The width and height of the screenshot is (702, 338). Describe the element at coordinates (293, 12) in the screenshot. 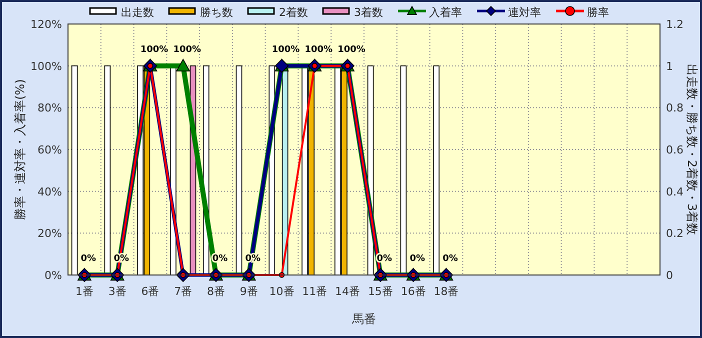

I see `legend-label: 2着数` at that location.